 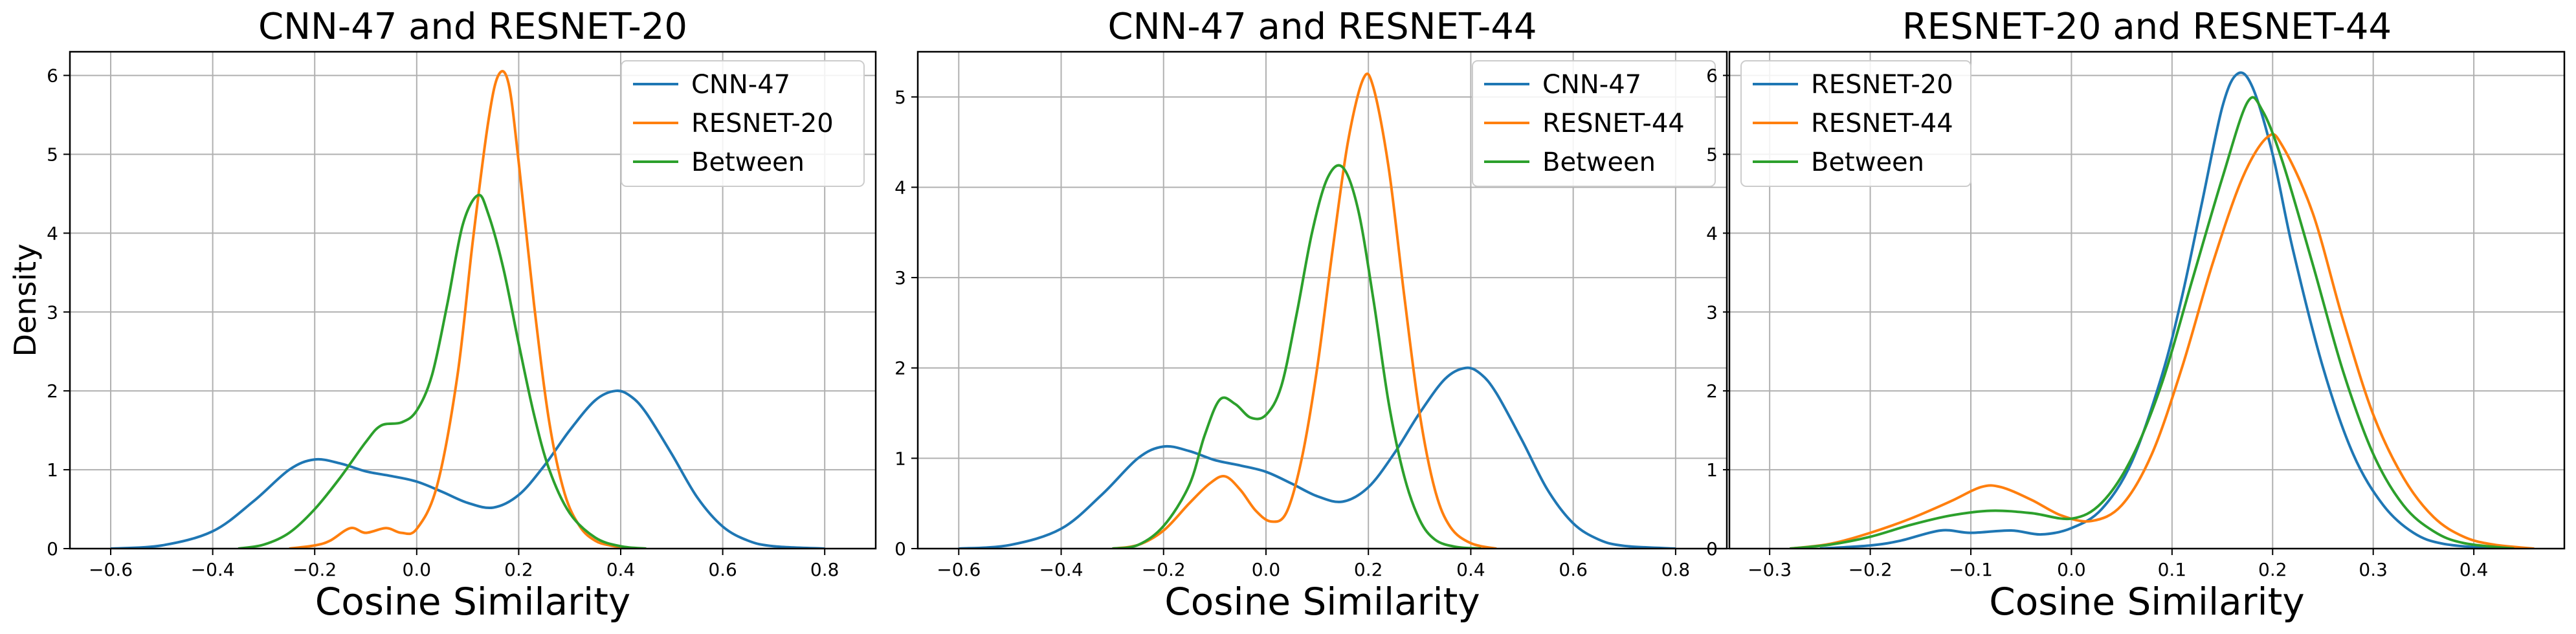 What do you see at coordinates (1971, 569) in the screenshot?
I see `x-tick-label: −0.1` at bounding box center [1971, 569].